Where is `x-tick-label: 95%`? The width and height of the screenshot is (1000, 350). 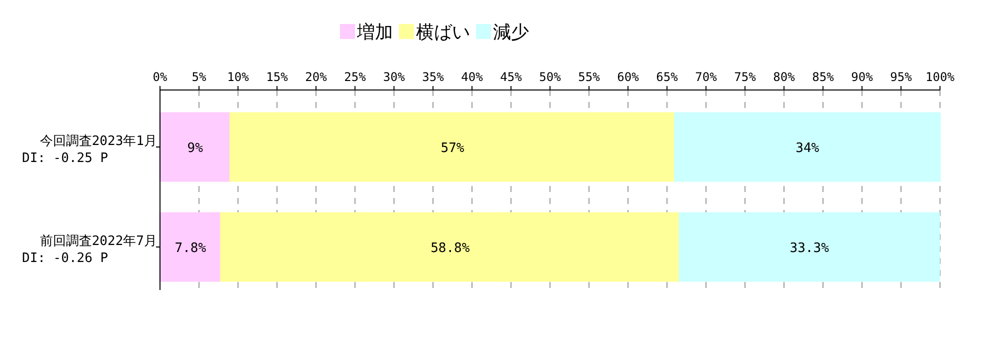
x-tick-label: 95% is located at coordinates (901, 77).